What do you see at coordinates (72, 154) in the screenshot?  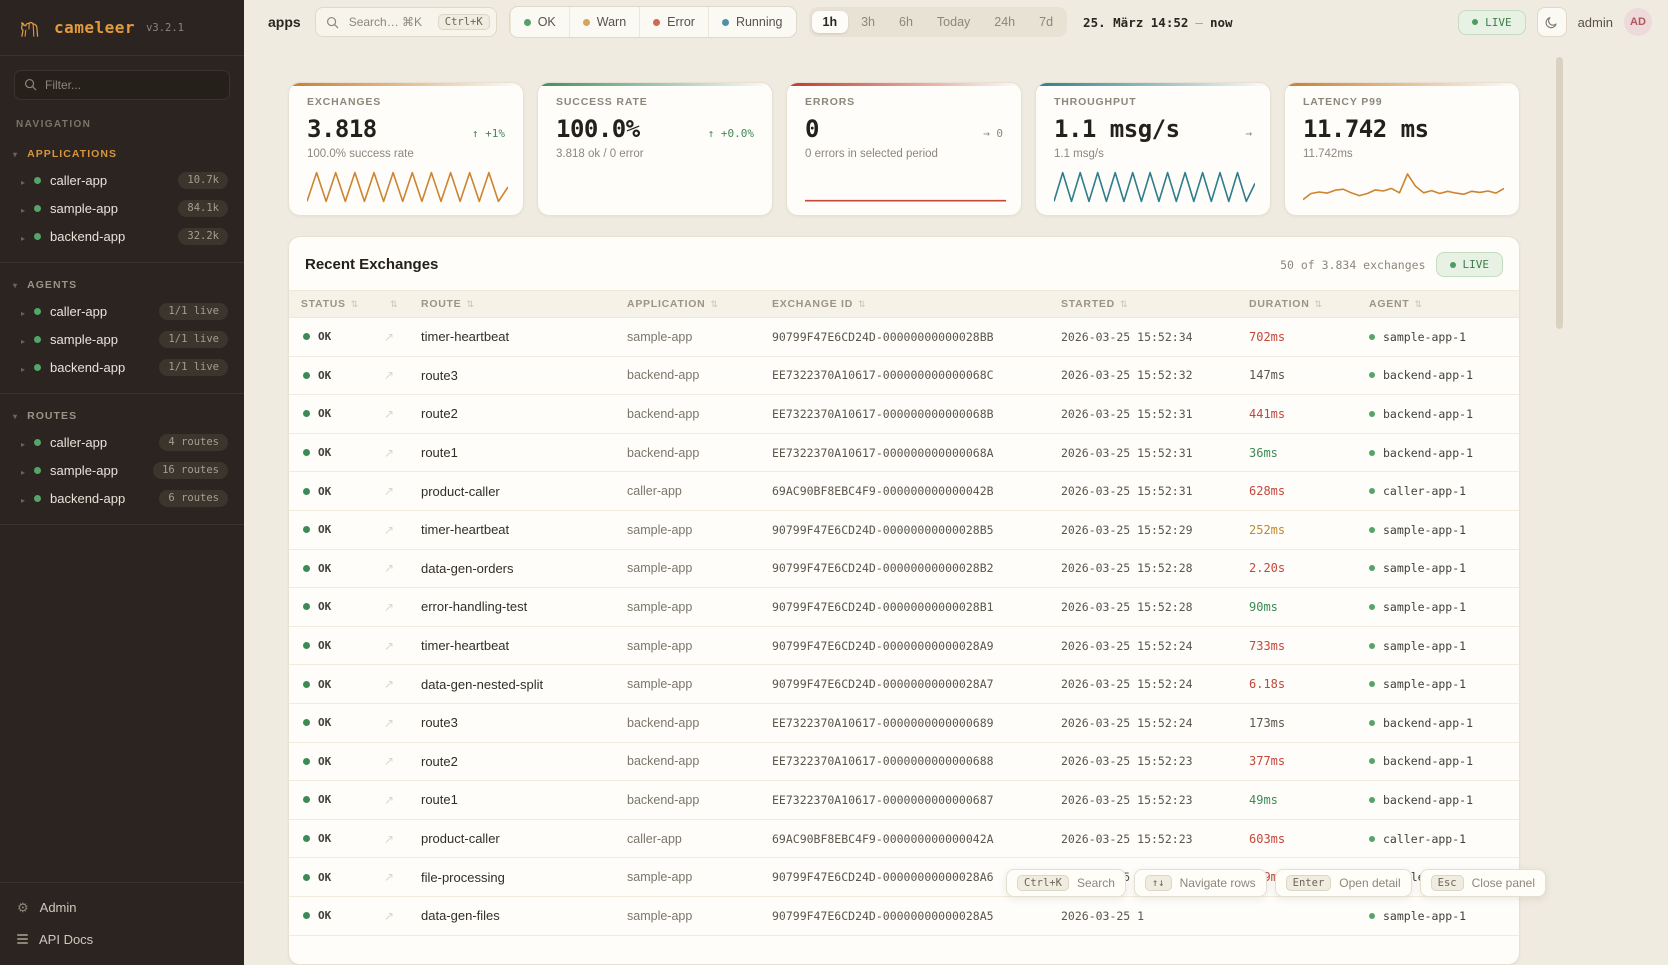 I see `section-label: APPLICATIONS` at bounding box center [72, 154].